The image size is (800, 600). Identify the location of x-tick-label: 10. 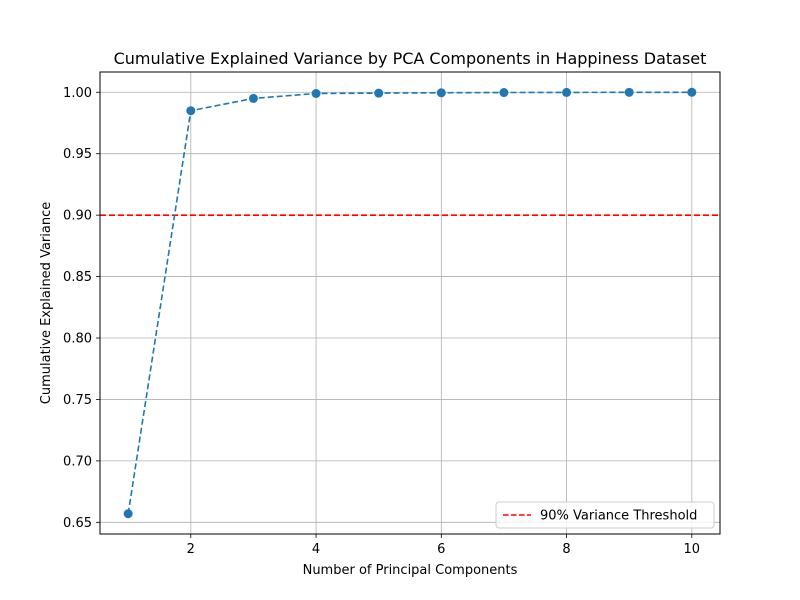
(692, 549).